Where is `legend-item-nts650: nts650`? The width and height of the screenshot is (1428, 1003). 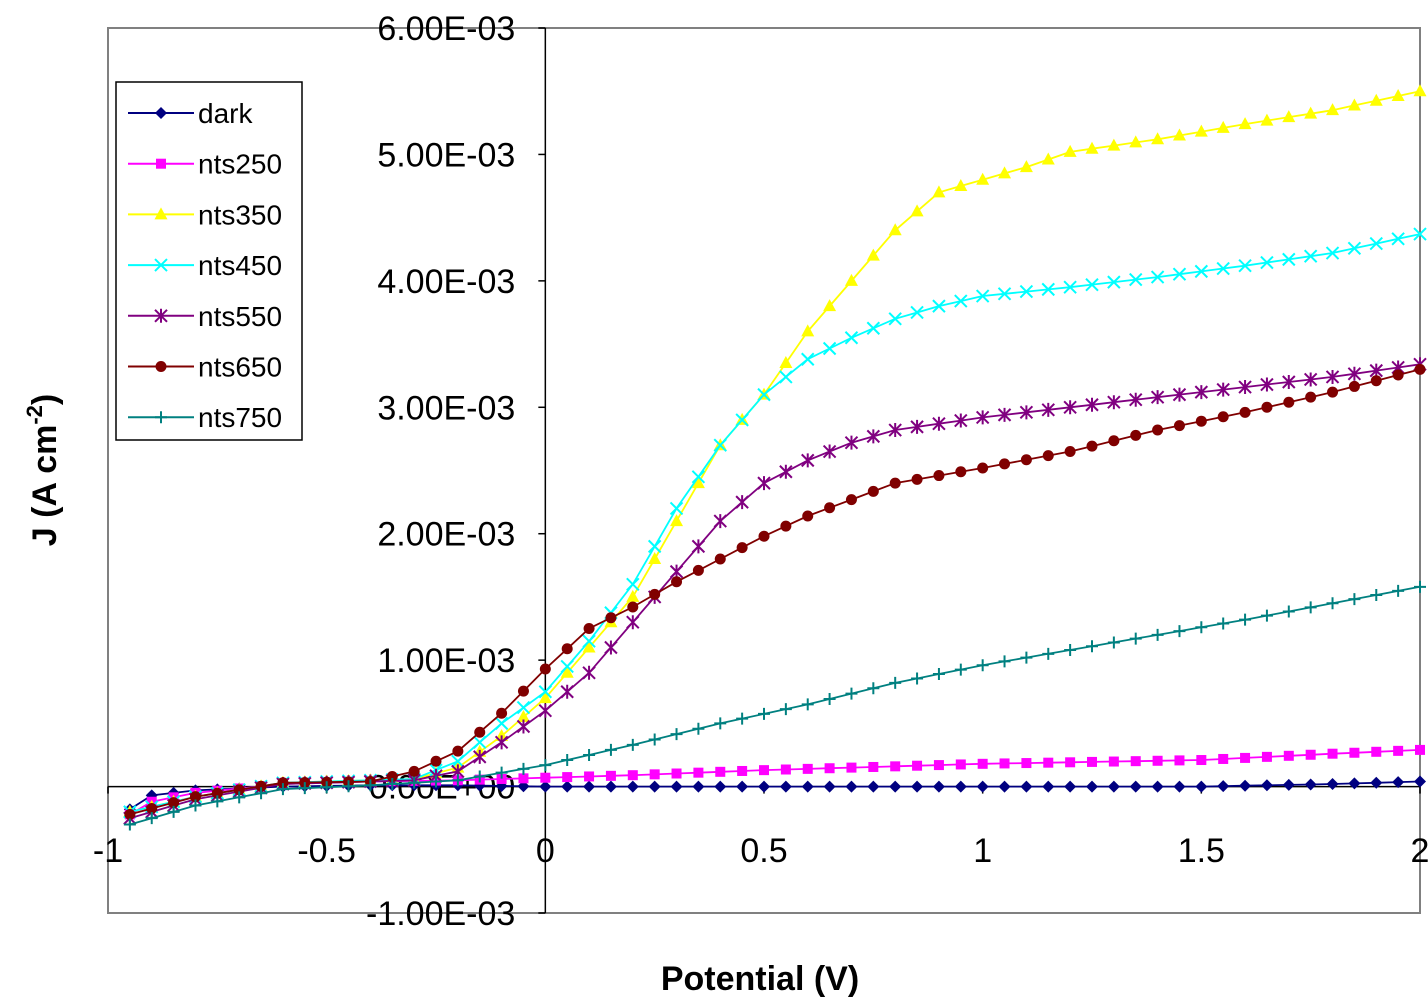
legend-item-nts650: nts650 is located at coordinates (205, 367).